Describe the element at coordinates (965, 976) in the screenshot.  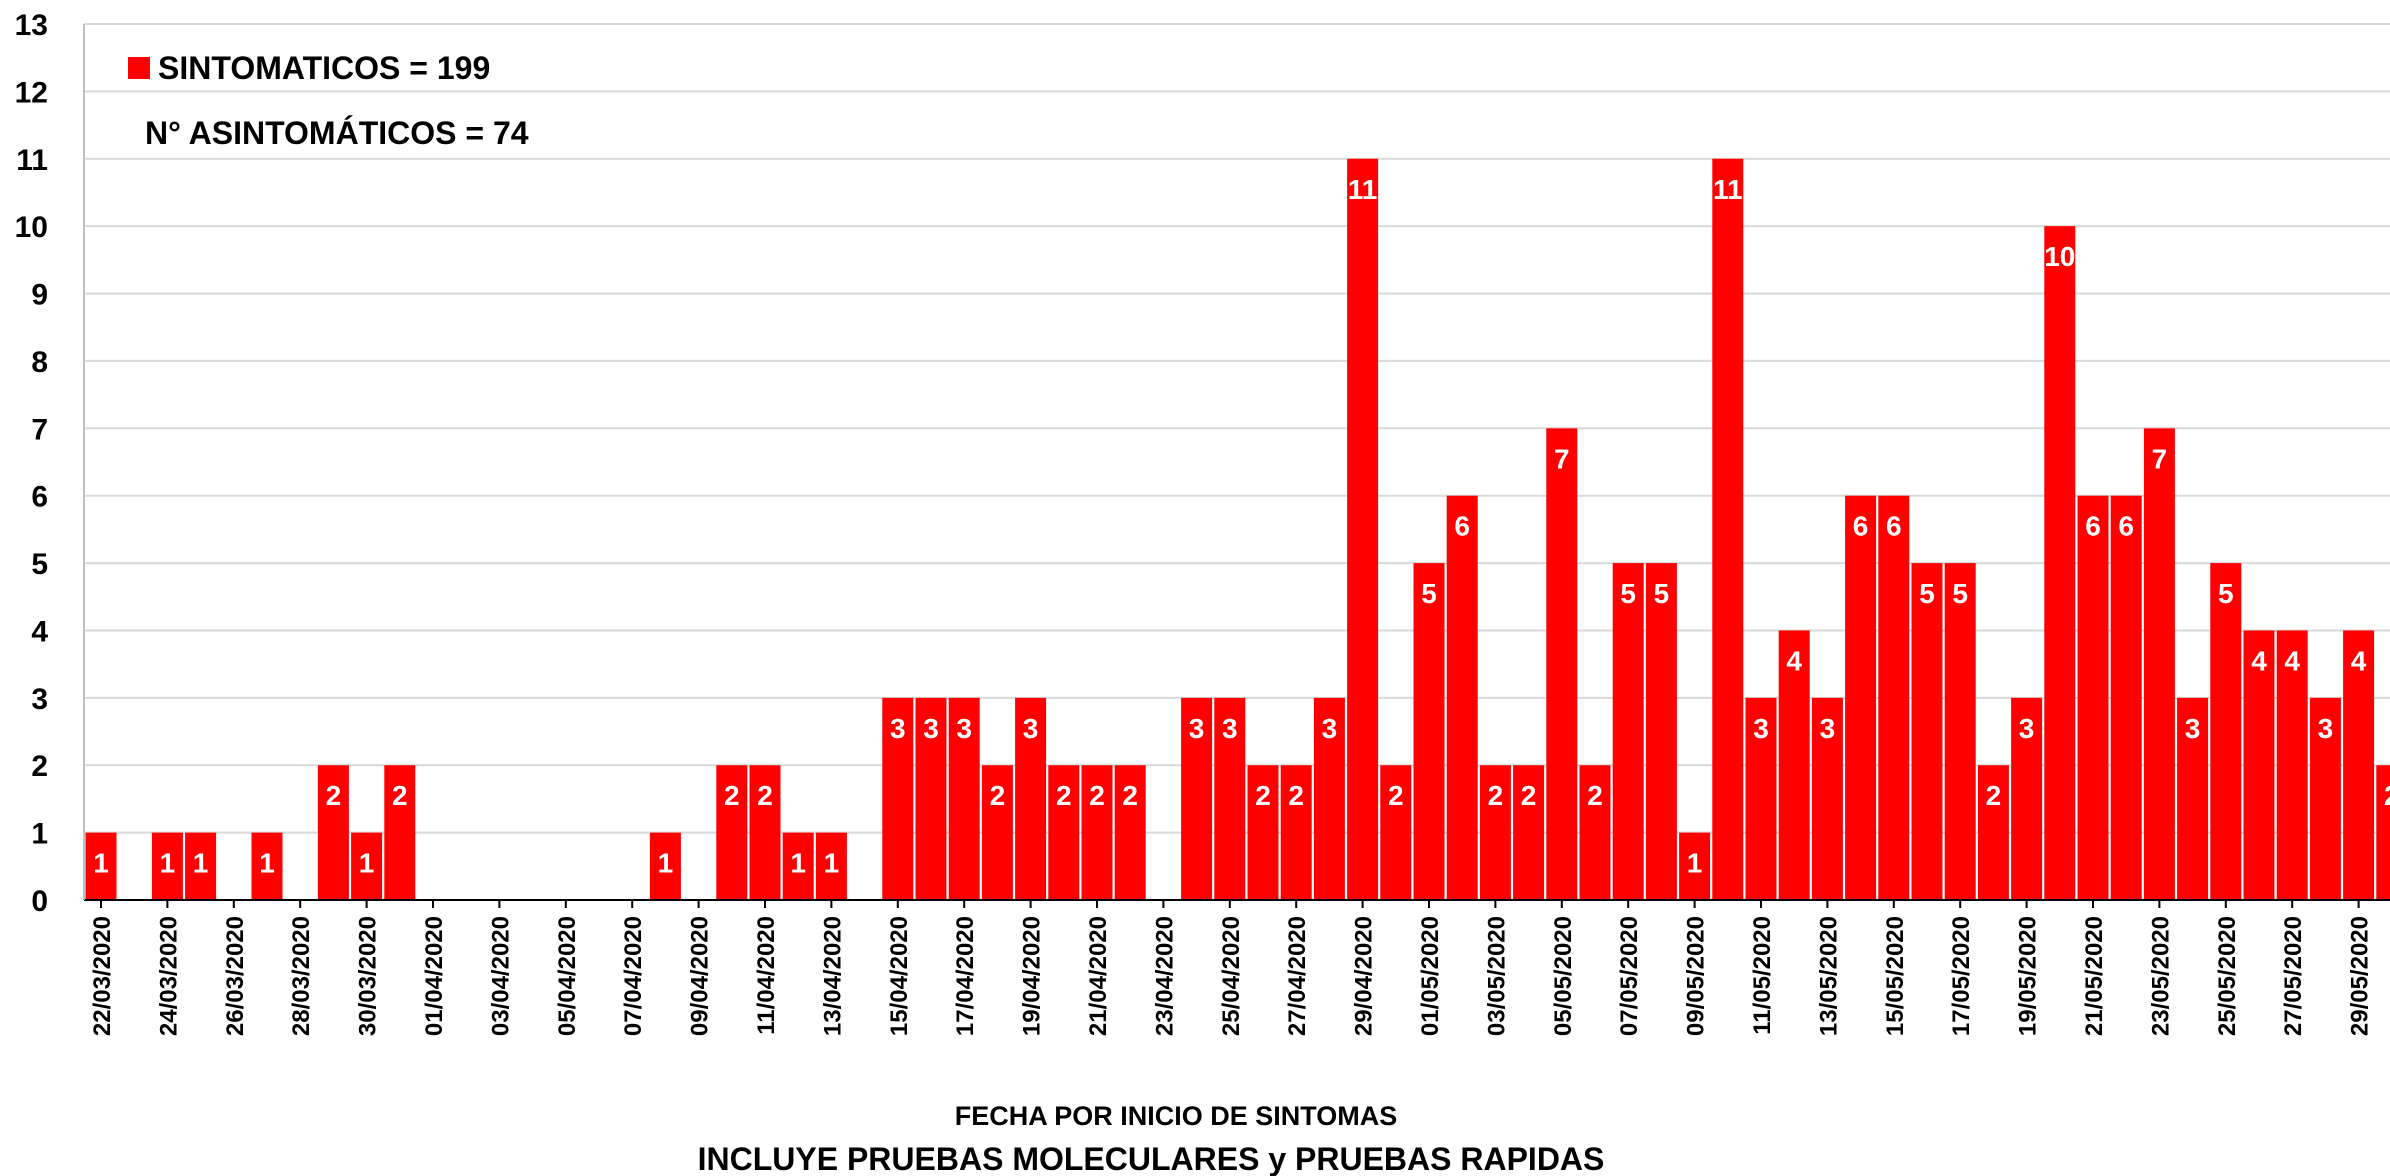
I see `x-tick-label: 17/04/2020` at that location.